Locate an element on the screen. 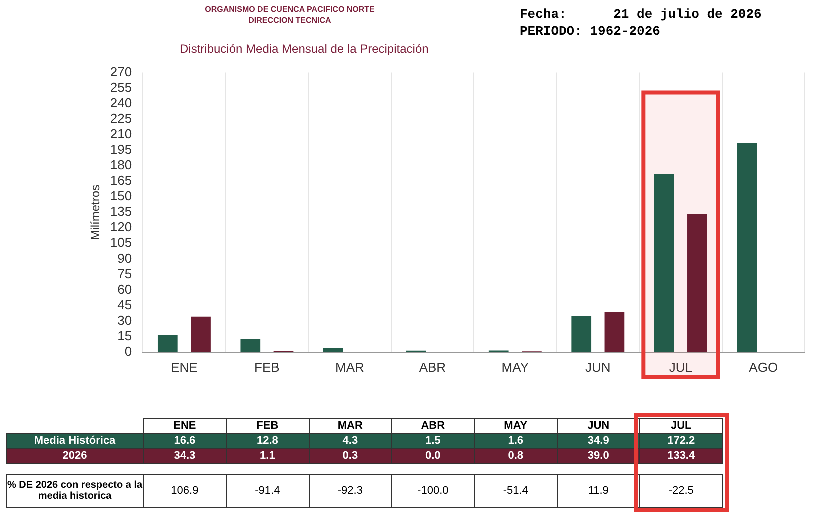 The height and width of the screenshot is (530, 825). y-tick-label: 0 is located at coordinates (128, 351).